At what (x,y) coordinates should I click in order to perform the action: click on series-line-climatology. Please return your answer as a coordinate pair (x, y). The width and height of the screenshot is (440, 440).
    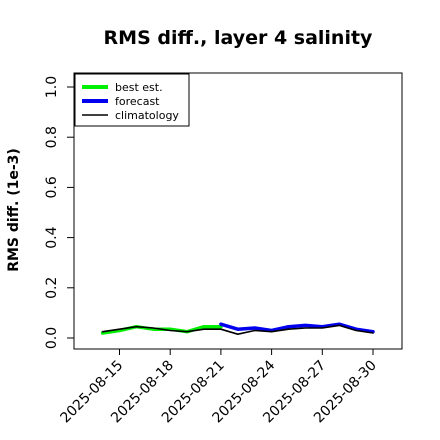
    Looking at the image, I should click on (237, 330).